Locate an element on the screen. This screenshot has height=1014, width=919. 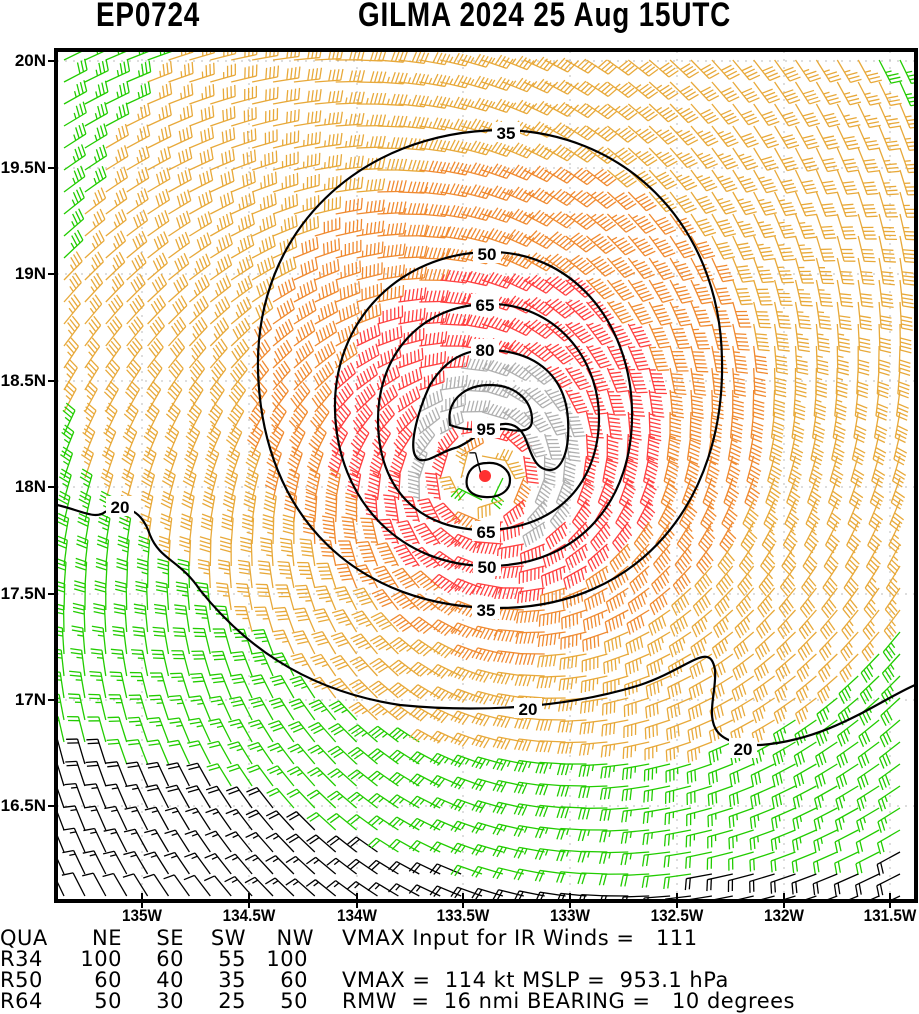
table-row-r34-ne: 100 is located at coordinates (101, 959).